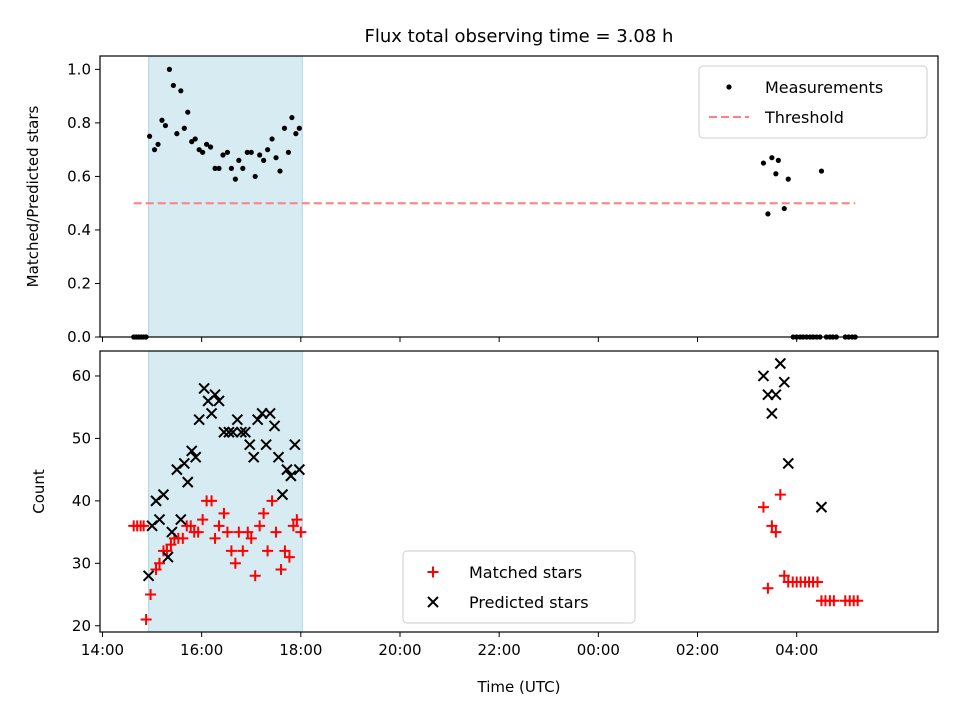 The width and height of the screenshot is (960, 724). Describe the element at coordinates (81, 563) in the screenshot. I see `y-tick-label: 30` at that location.